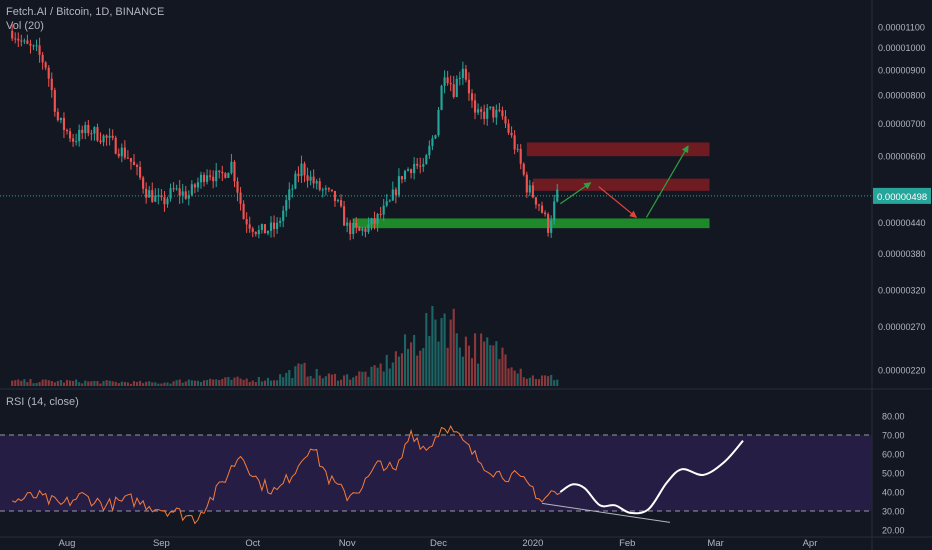  Describe the element at coordinates (893, 493) in the screenshot. I see `rsi-tick-label: 40.00` at that location.